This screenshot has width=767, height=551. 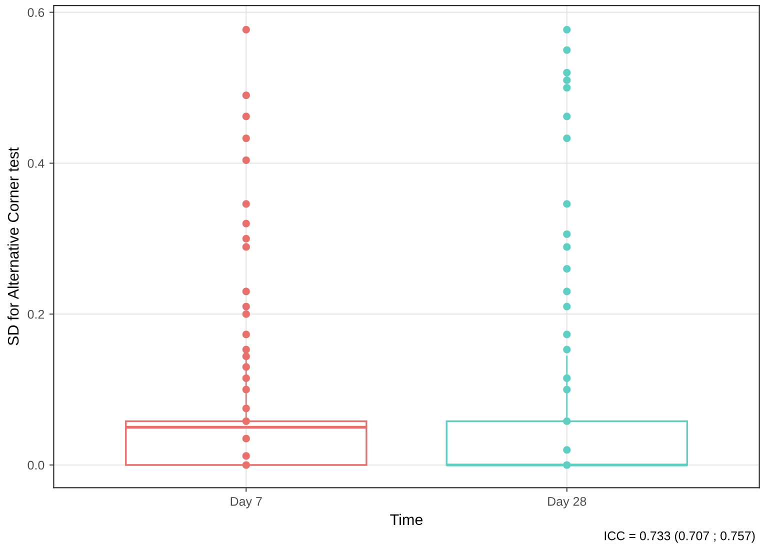 What do you see at coordinates (246, 502) in the screenshot?
I see `x-tick-label: Day 7` at bounding box center [246, 502].